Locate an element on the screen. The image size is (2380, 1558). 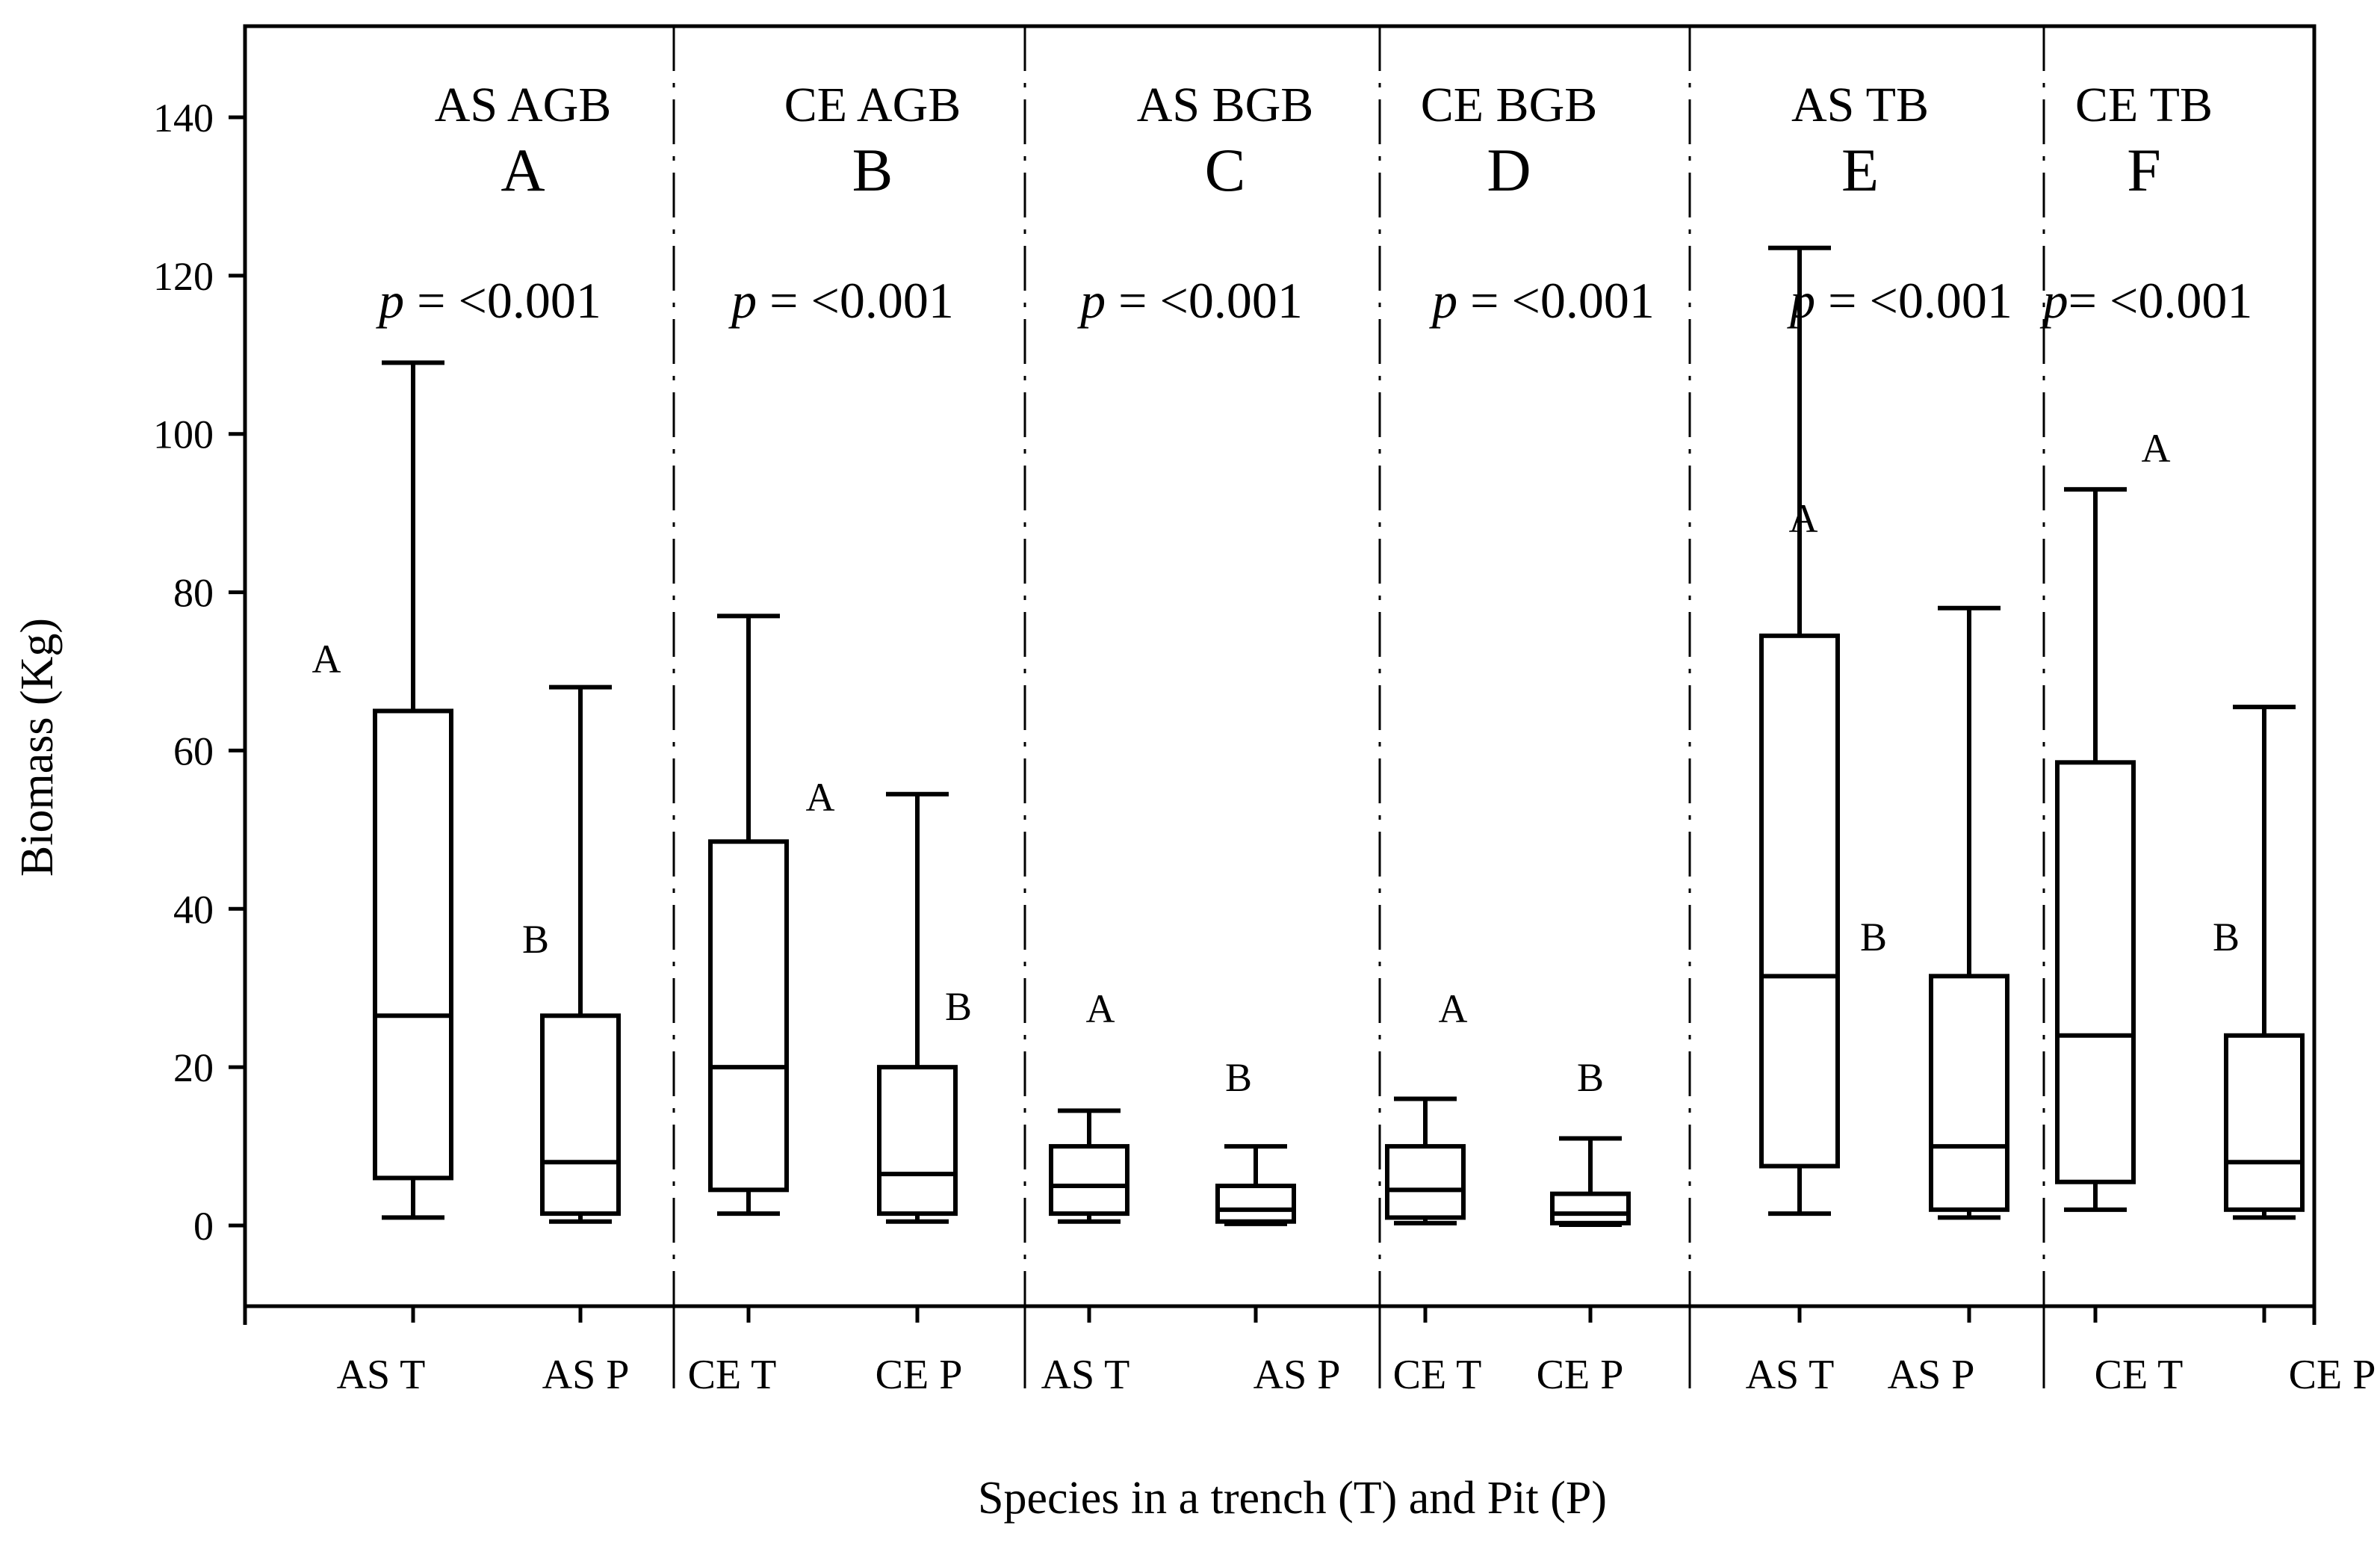
panel-letter: C is located at coordinates (1225, 170).